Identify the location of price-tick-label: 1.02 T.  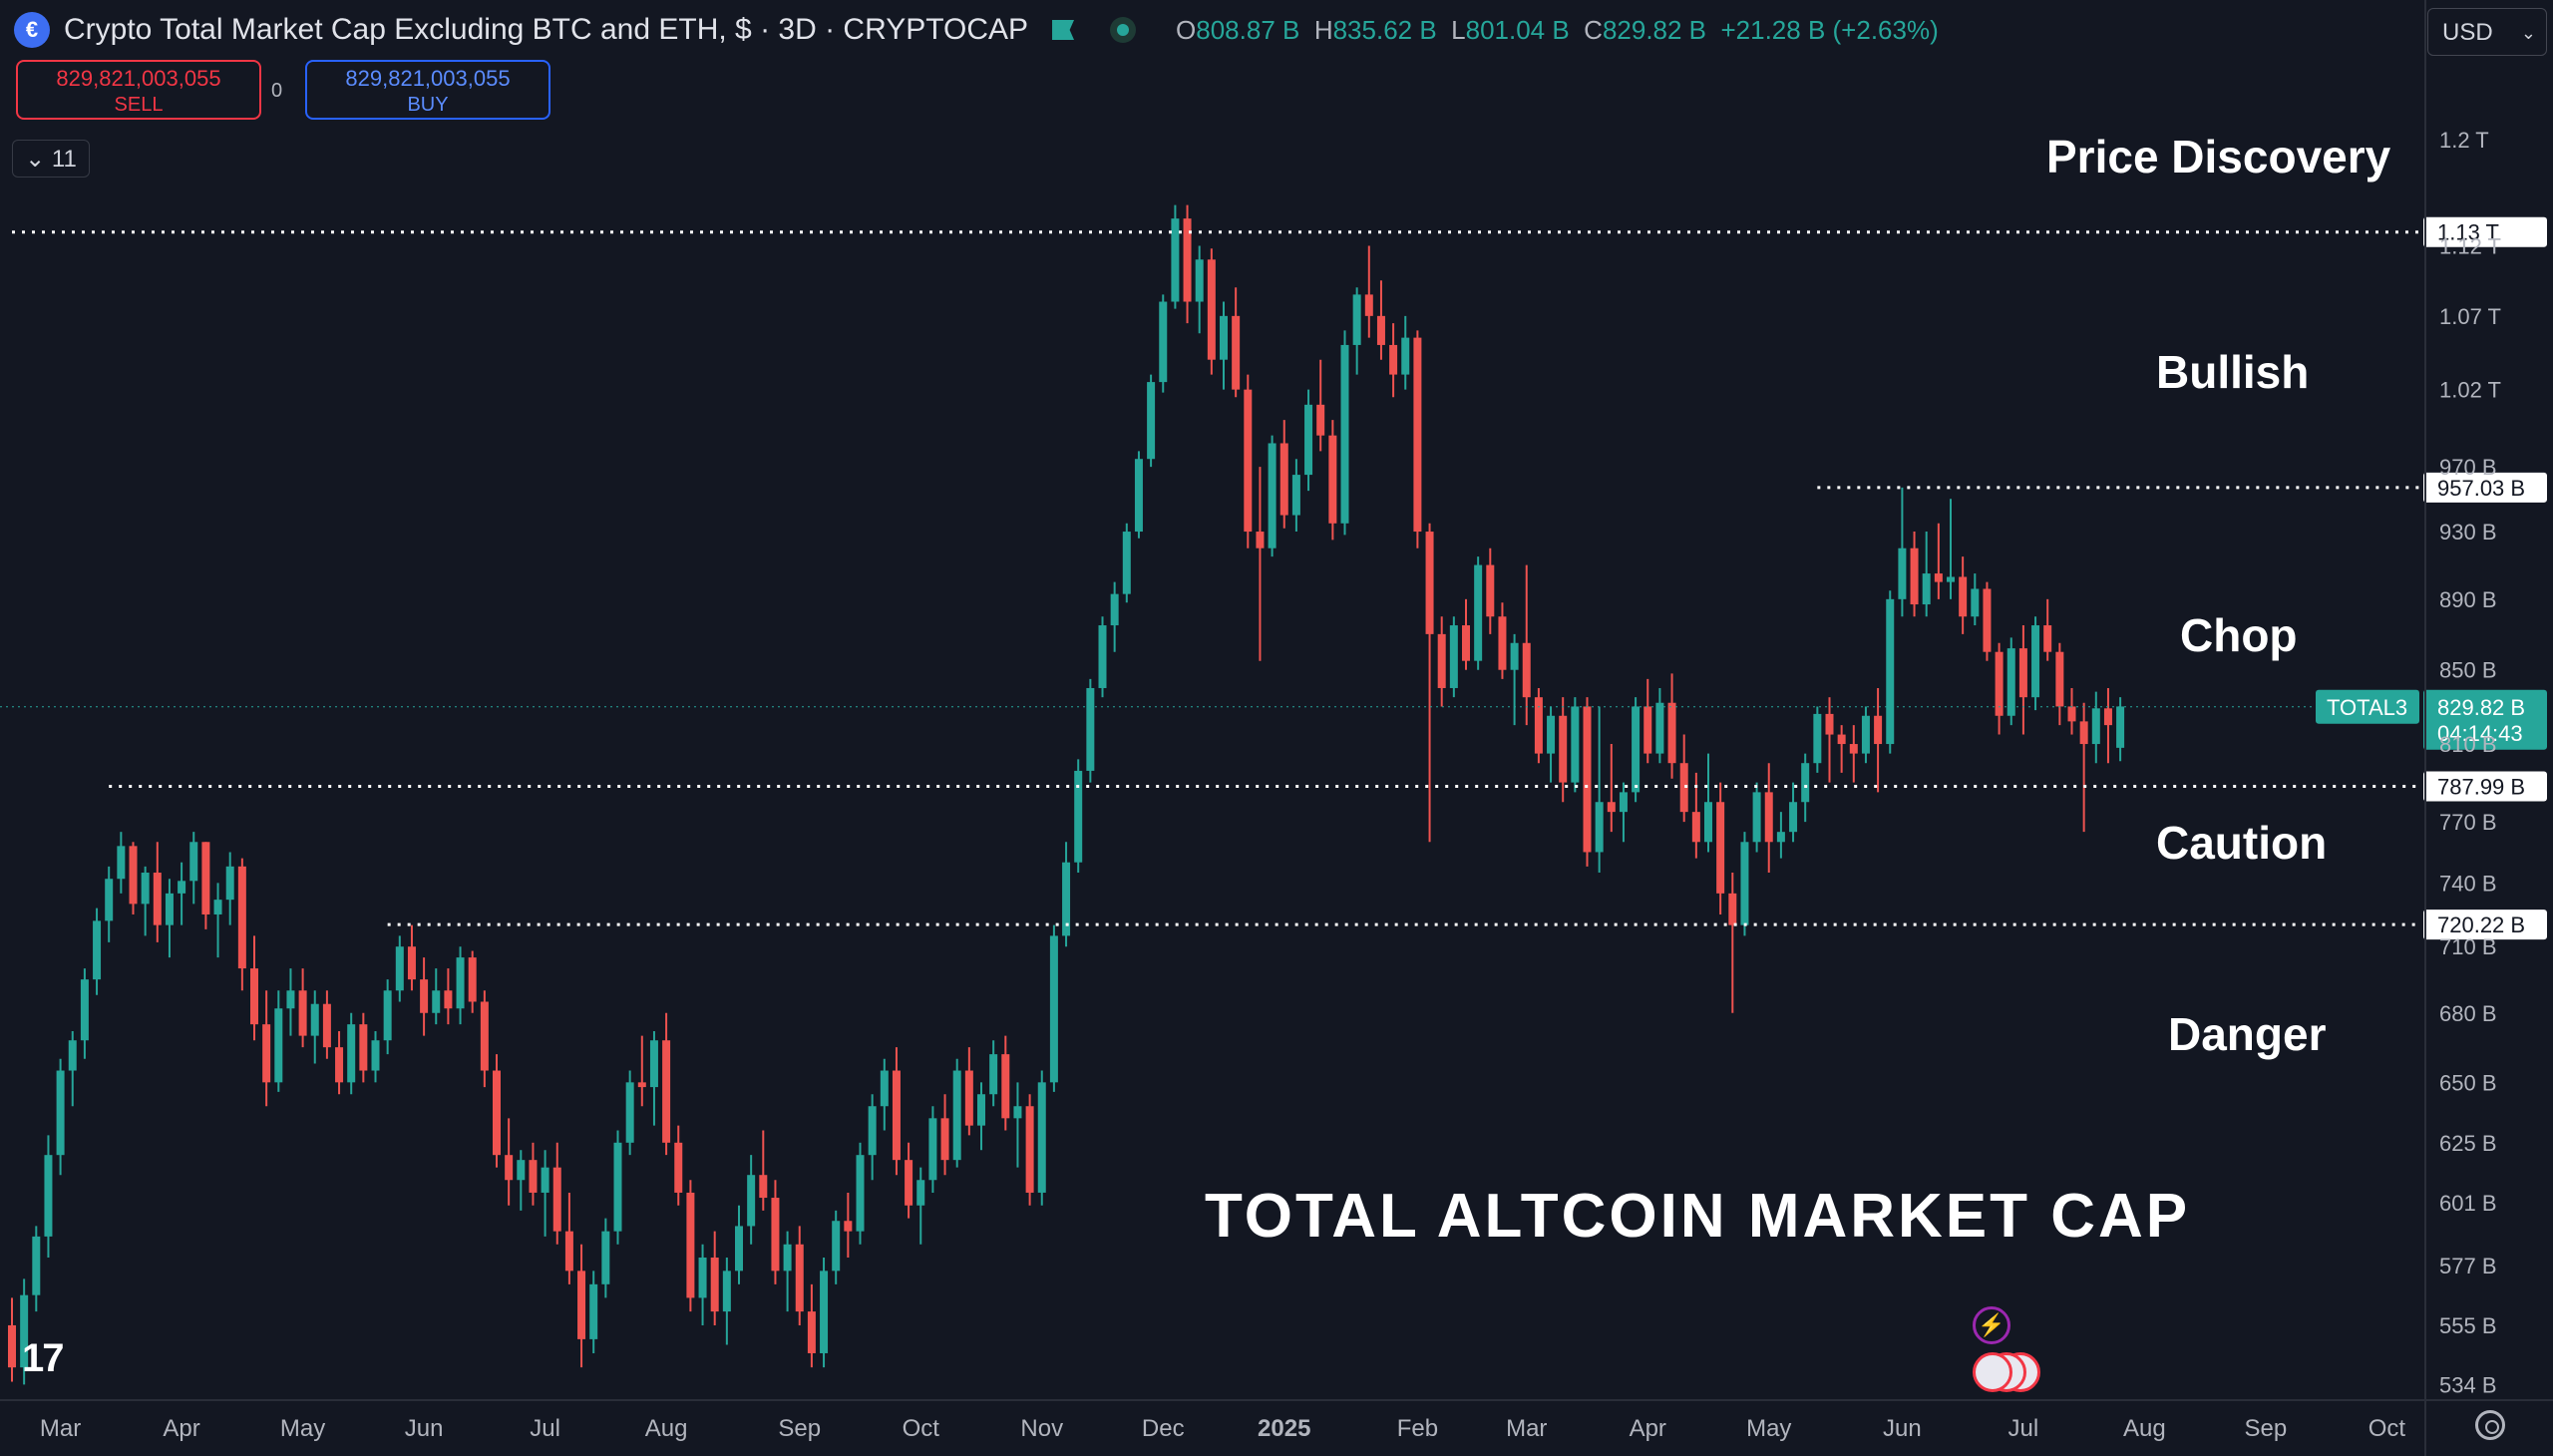
(2470, 390).